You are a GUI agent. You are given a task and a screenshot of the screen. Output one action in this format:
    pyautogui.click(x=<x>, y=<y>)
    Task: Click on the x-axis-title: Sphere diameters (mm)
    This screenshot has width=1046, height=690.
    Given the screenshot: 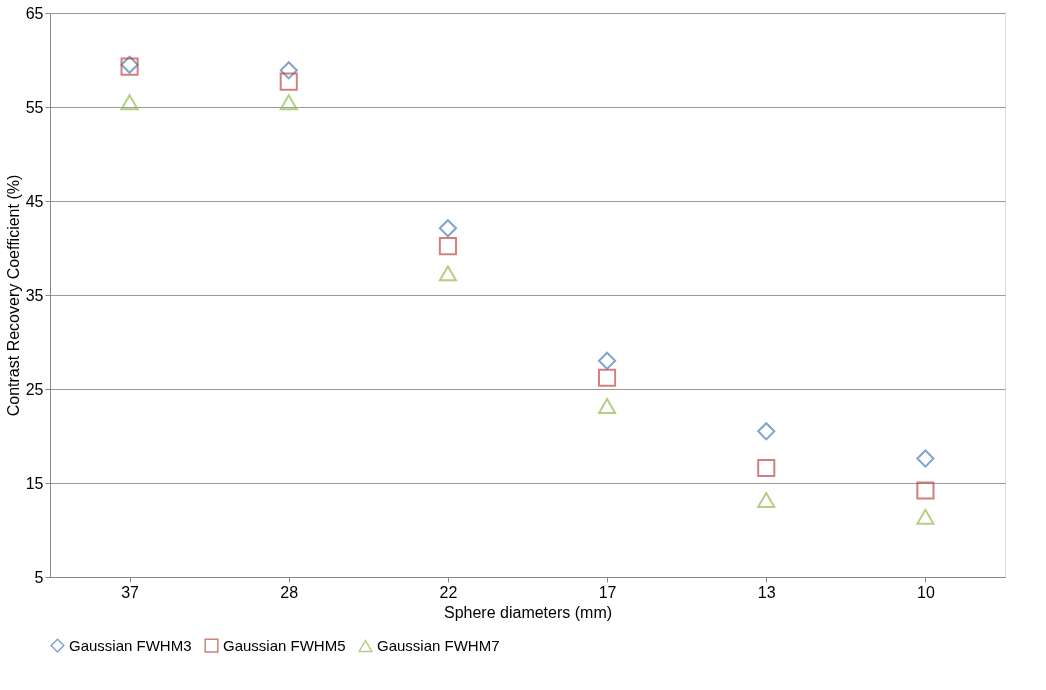 What is the action you would take?
    pyautogui.click(x=528, y=612)
    